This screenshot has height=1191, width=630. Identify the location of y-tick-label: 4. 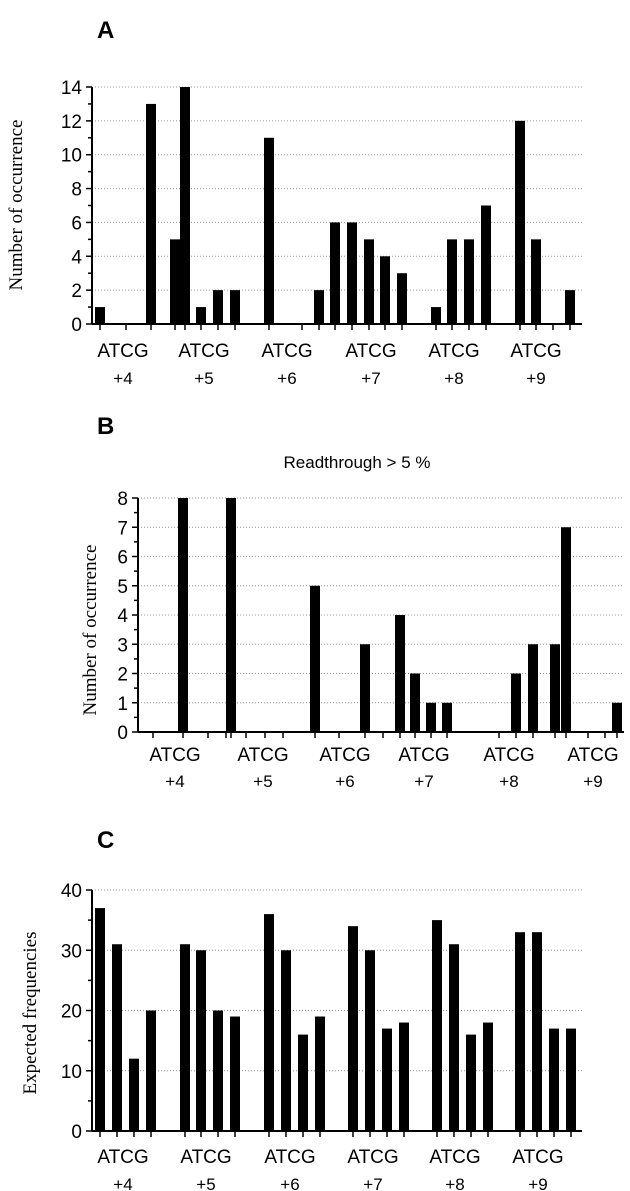
(122, 616).